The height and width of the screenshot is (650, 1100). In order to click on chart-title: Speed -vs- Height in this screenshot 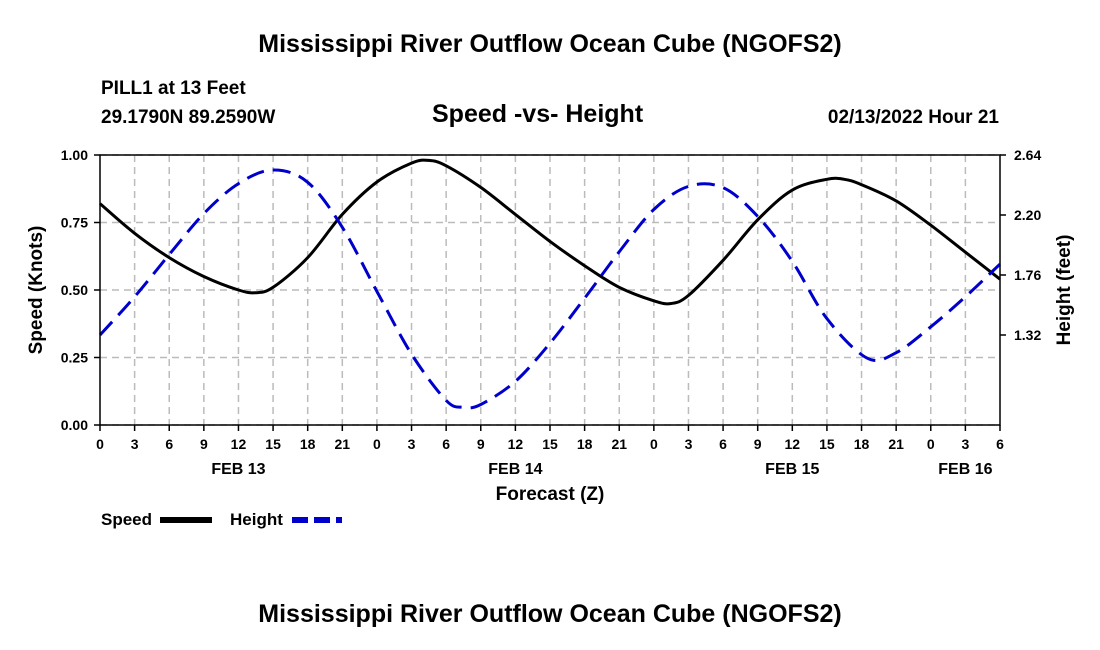, I will do `click(538, 114)`.